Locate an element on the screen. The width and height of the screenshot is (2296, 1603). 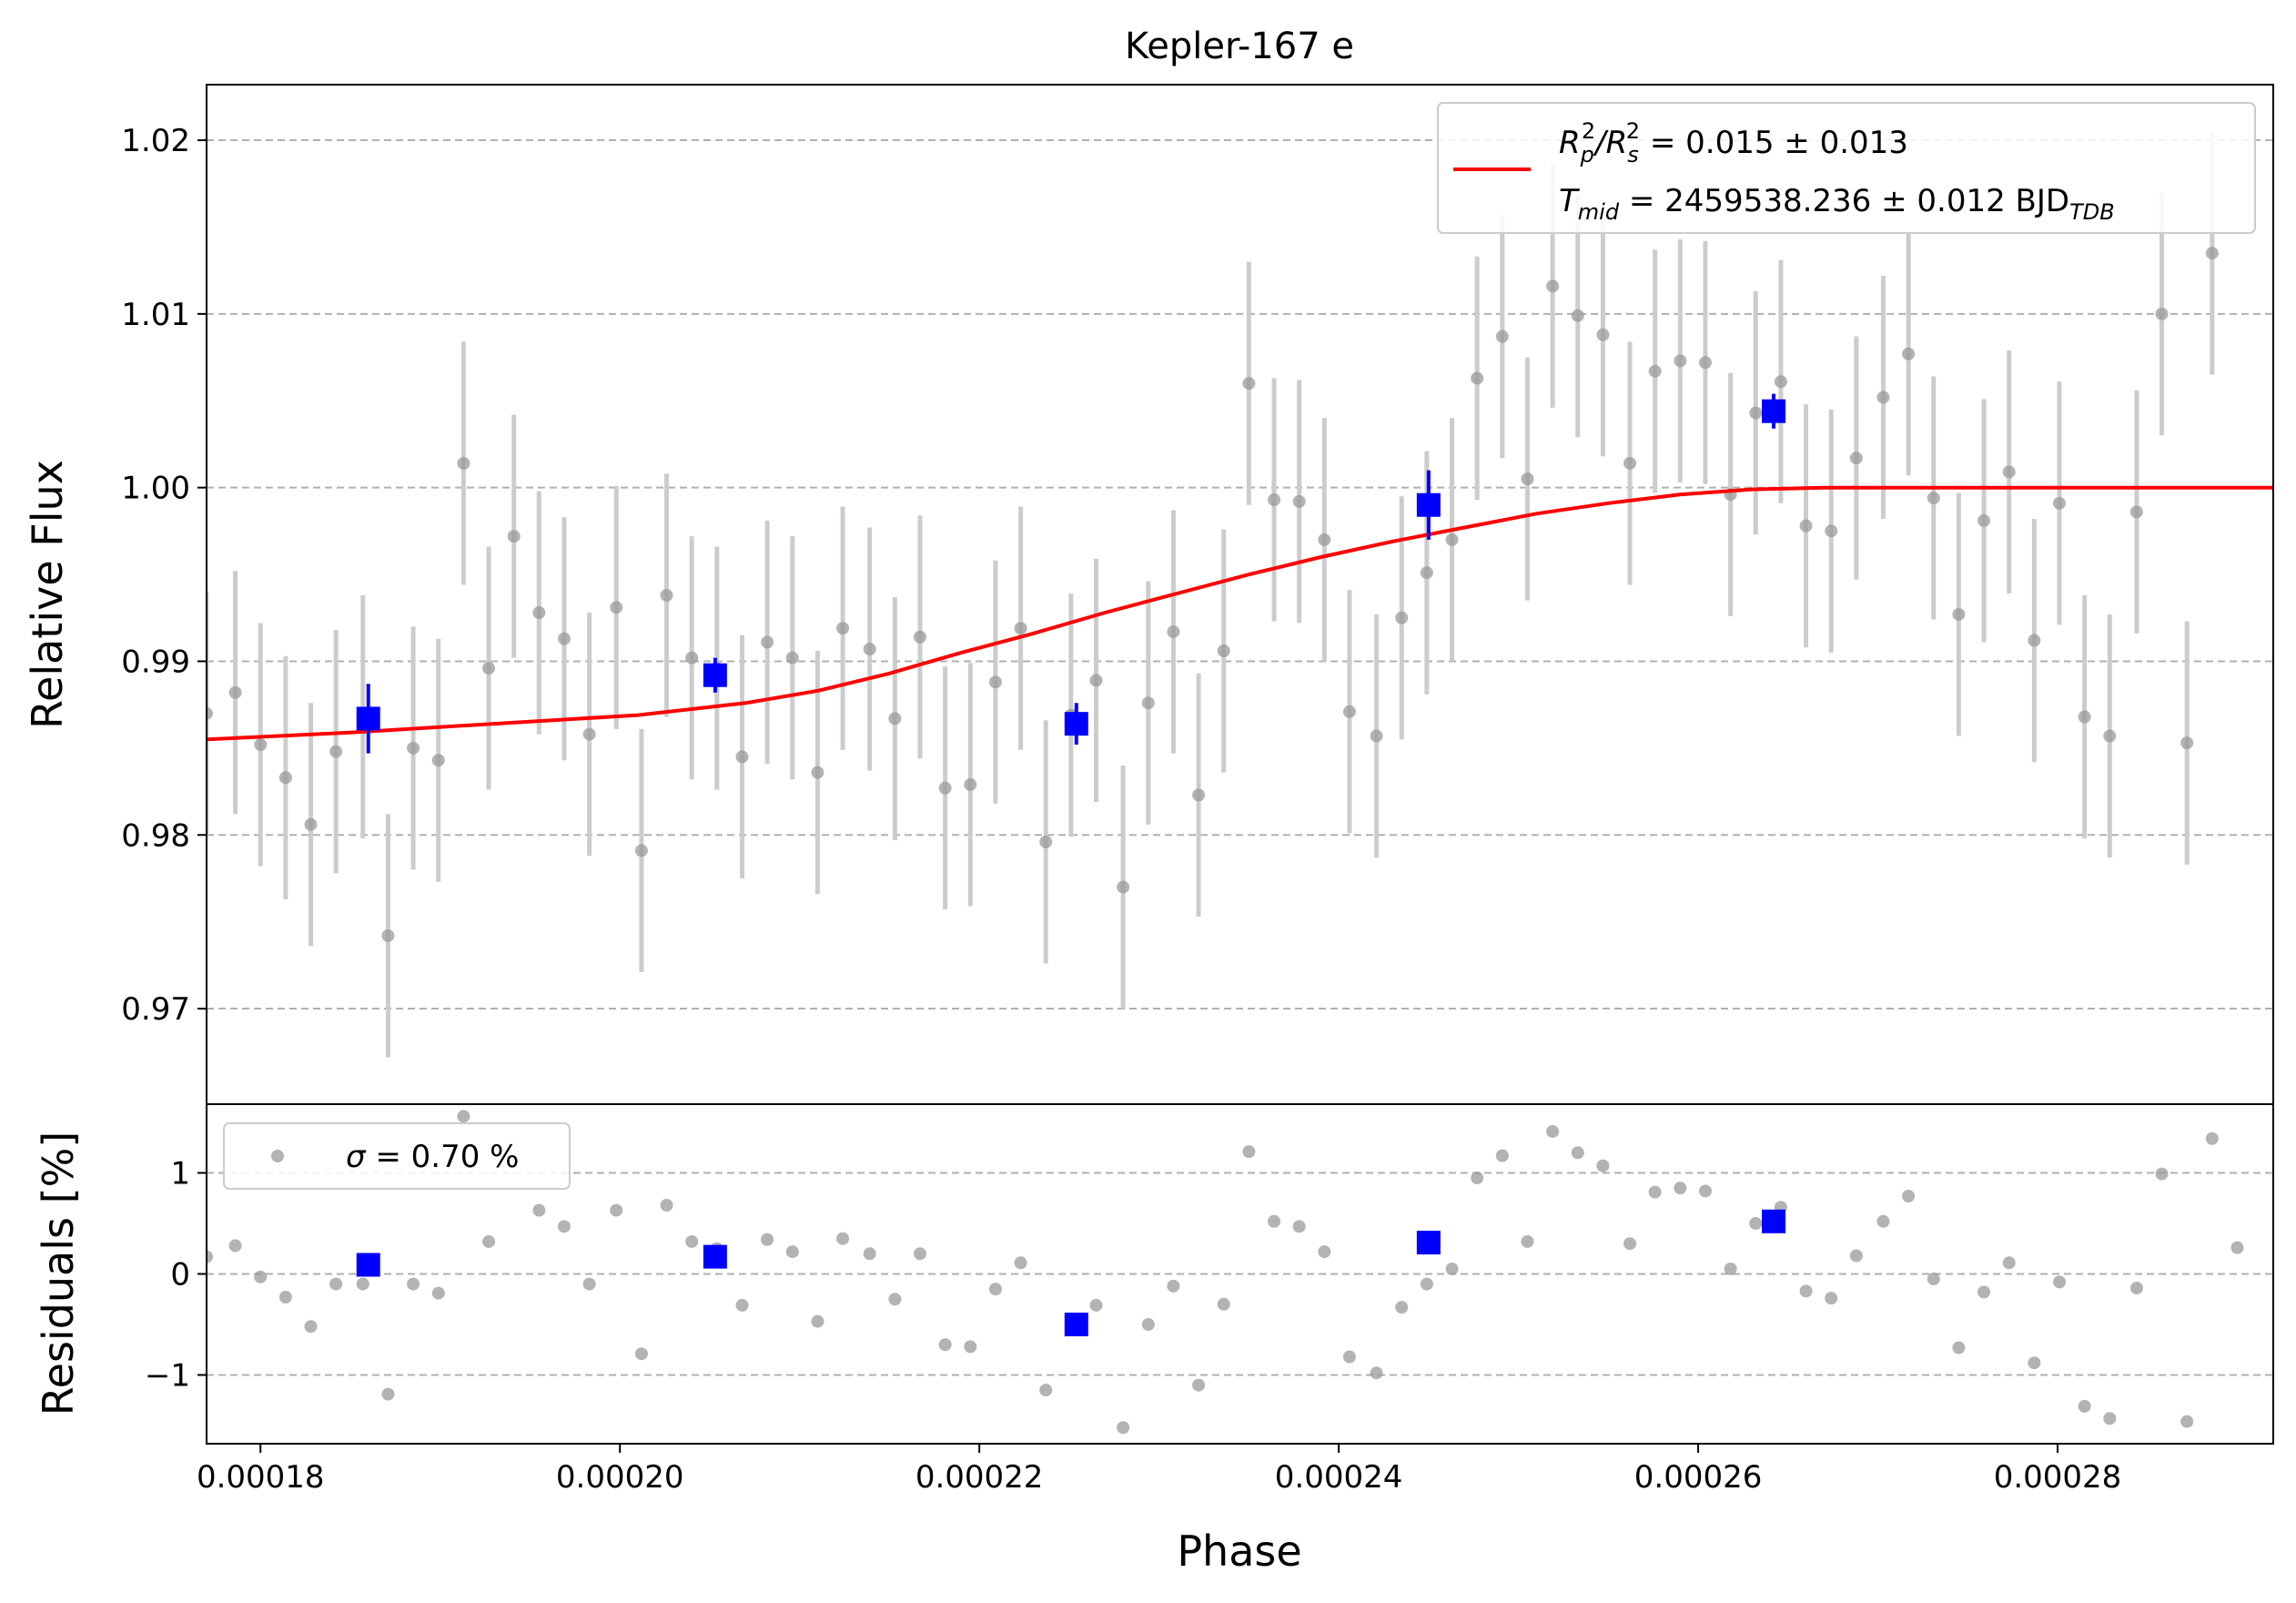
bottom-y-tick-label: 0 is located at coordinates (180, 1275).